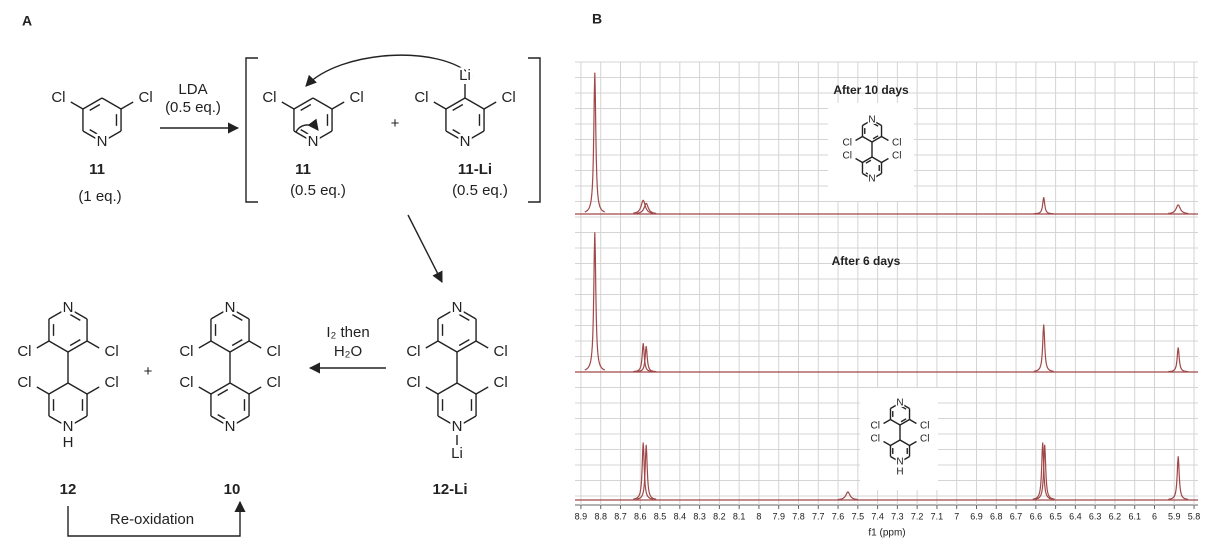 The width and height of the screenshot is (1209, 547). Describe the element at coordinates (193, 107) in the screenshot. I see `reagent-amount: (0.5 eq.)` at that location.